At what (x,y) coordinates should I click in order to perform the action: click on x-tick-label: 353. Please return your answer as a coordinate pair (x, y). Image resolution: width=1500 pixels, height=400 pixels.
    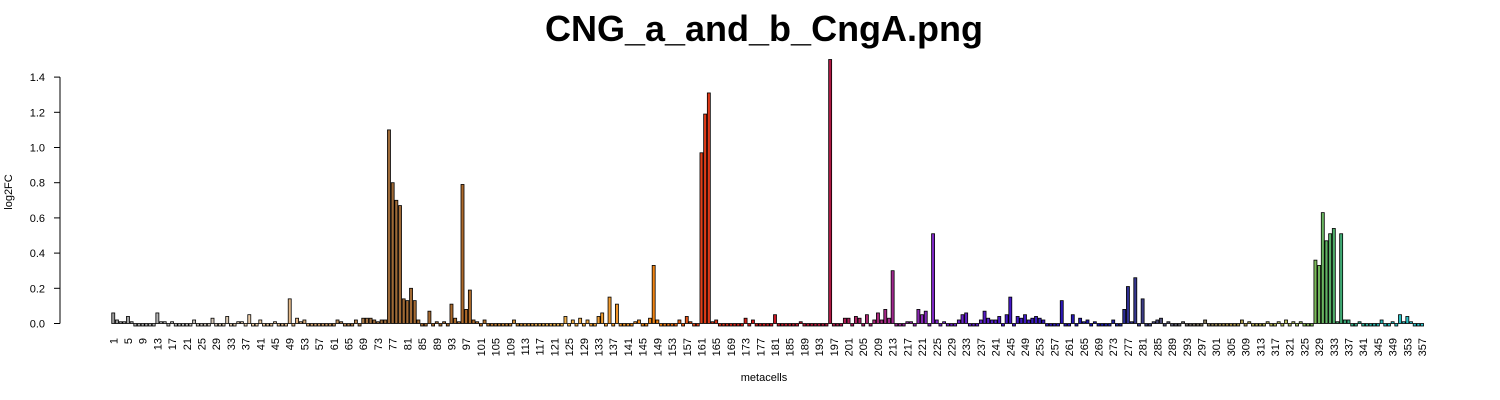
    Looking at the image, I should click on (1408, 347).